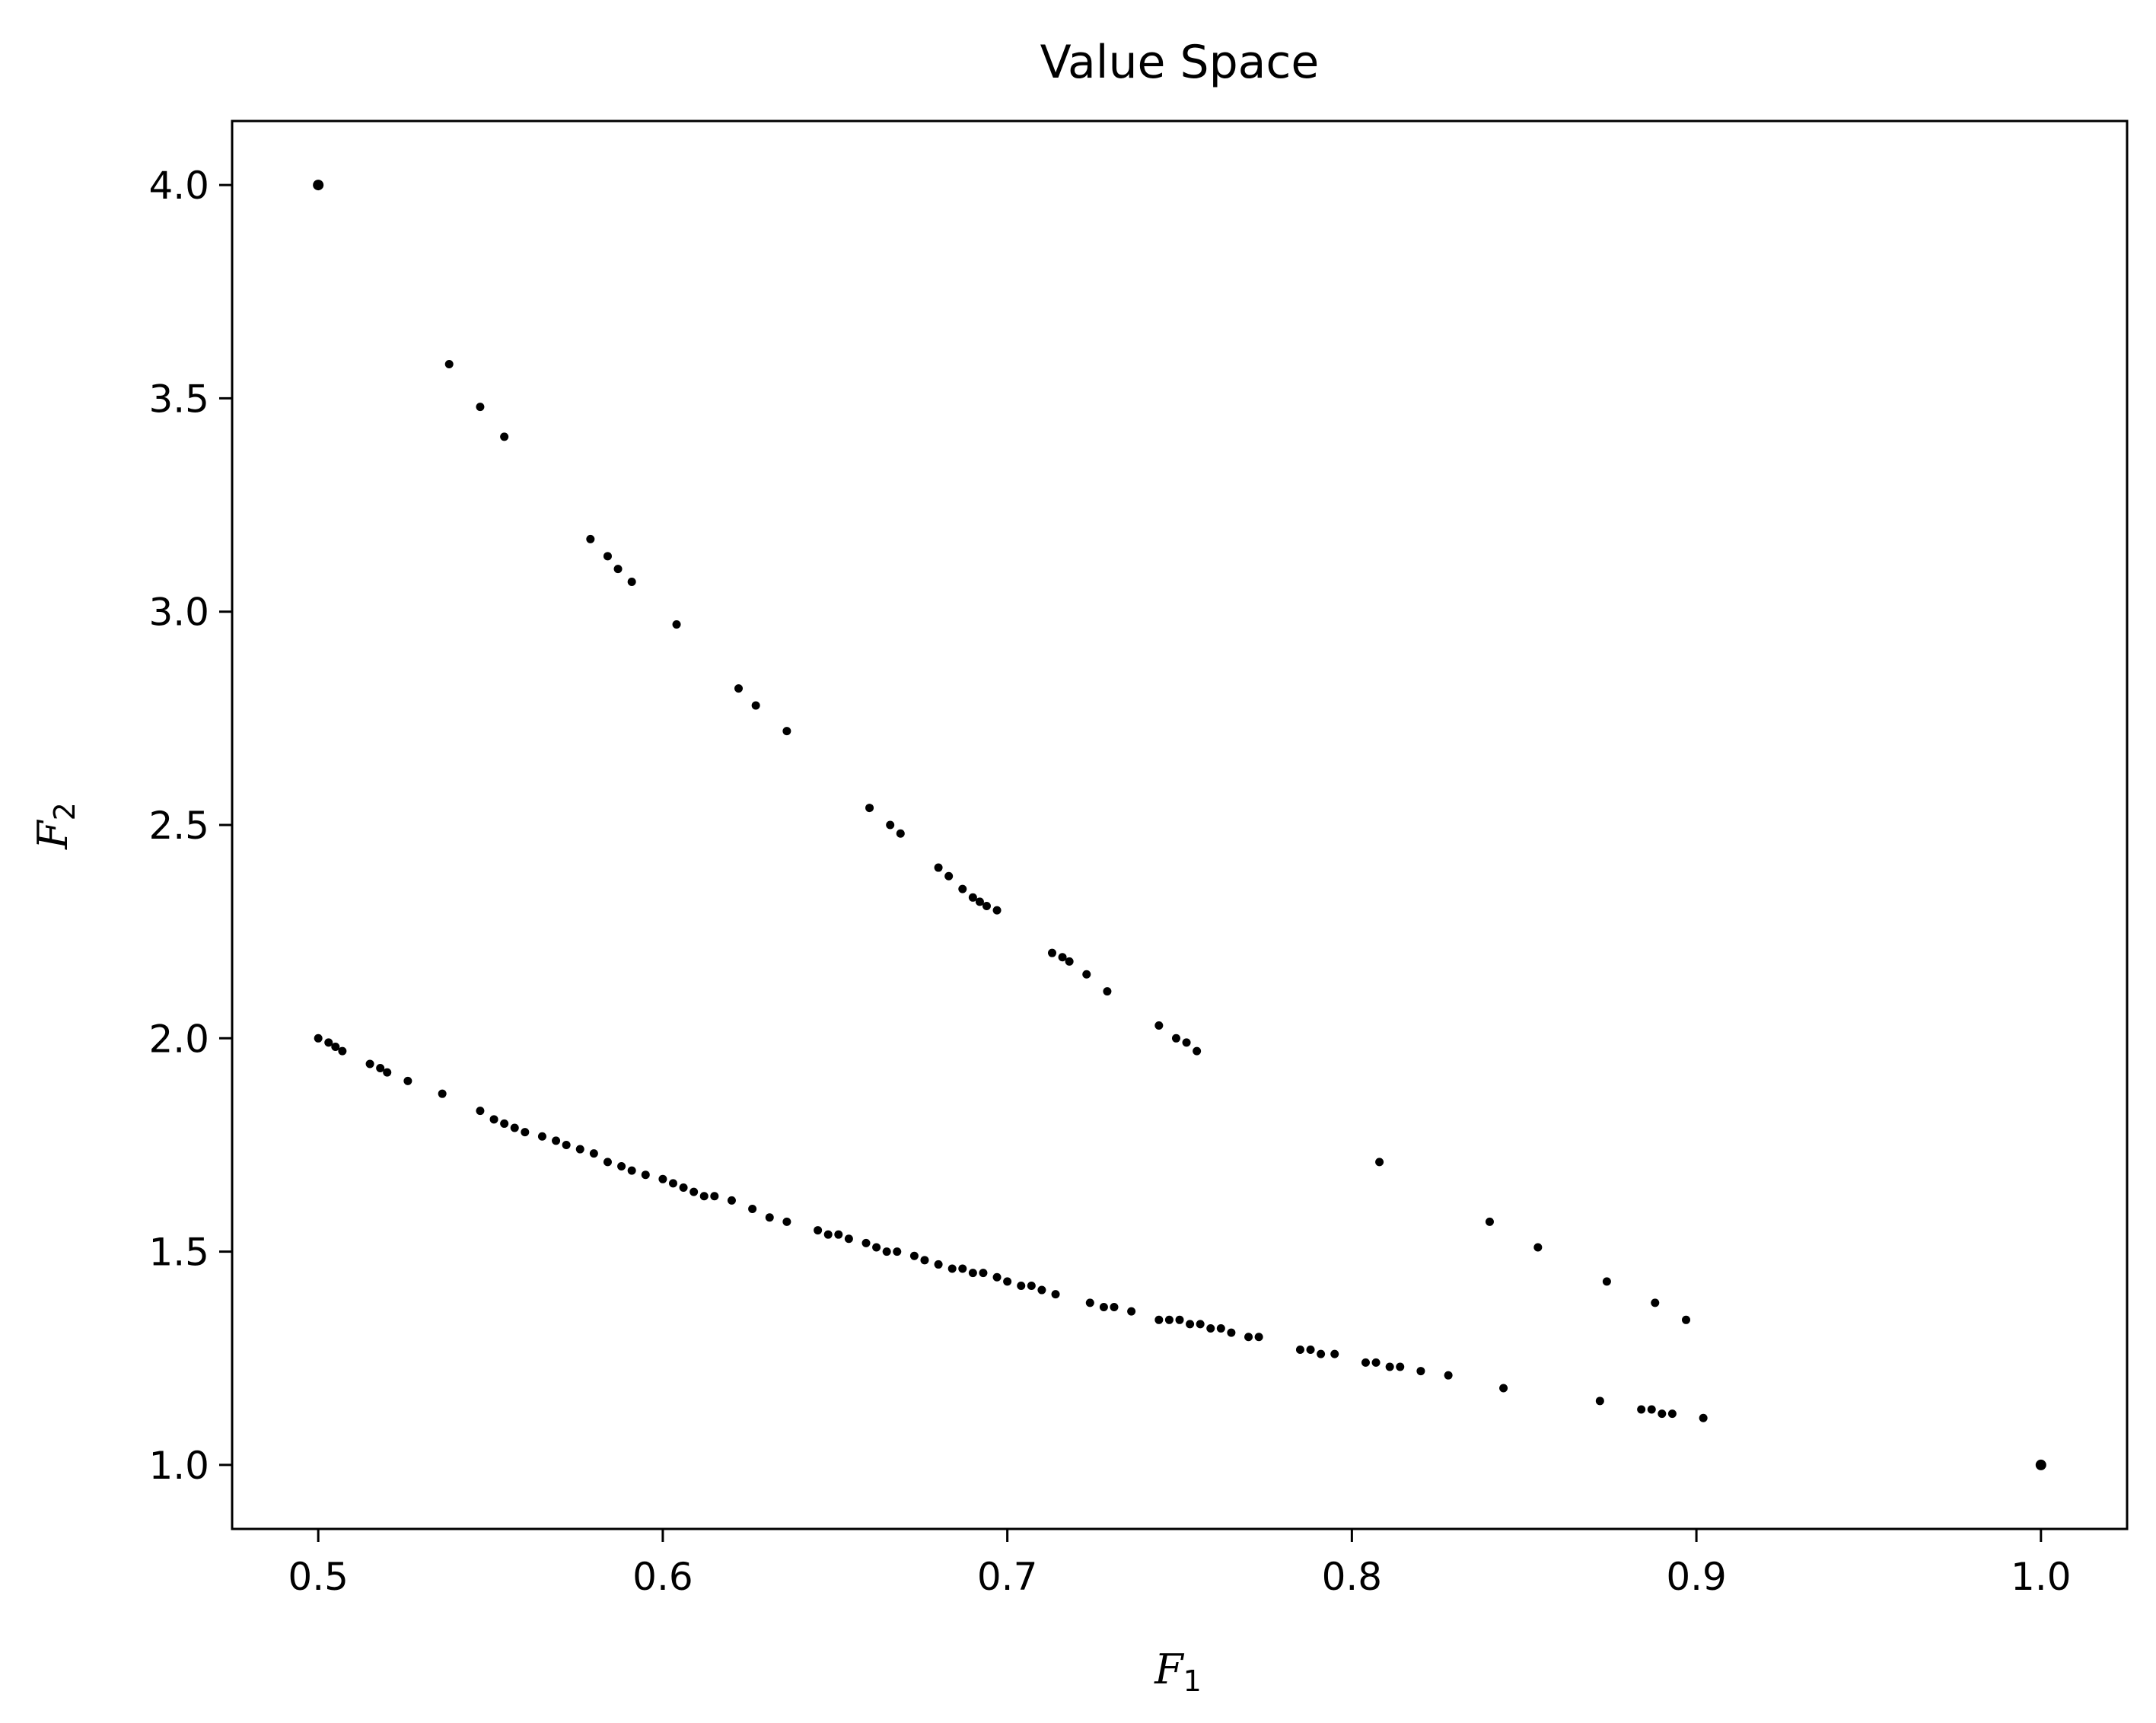 The width and height of the screenshot is (2156, 1723). I want to click on x-axis-ticks: 0.5 0.6 0.7 0.8 0.9 1.0, so click(1180, 1564).